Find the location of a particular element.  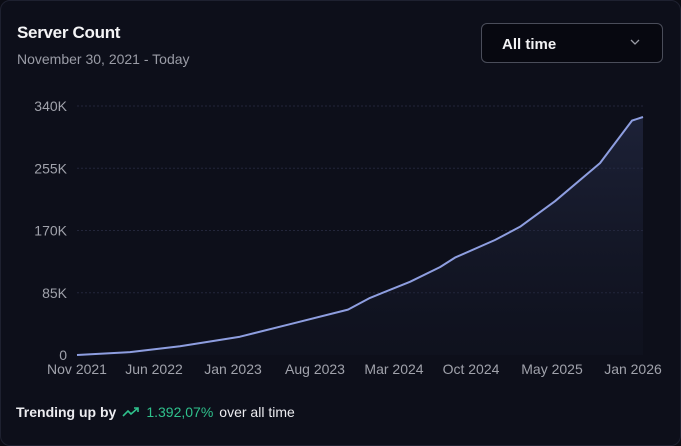

x-tick-label: Jan 2023 is located at coordinates (233, 369).